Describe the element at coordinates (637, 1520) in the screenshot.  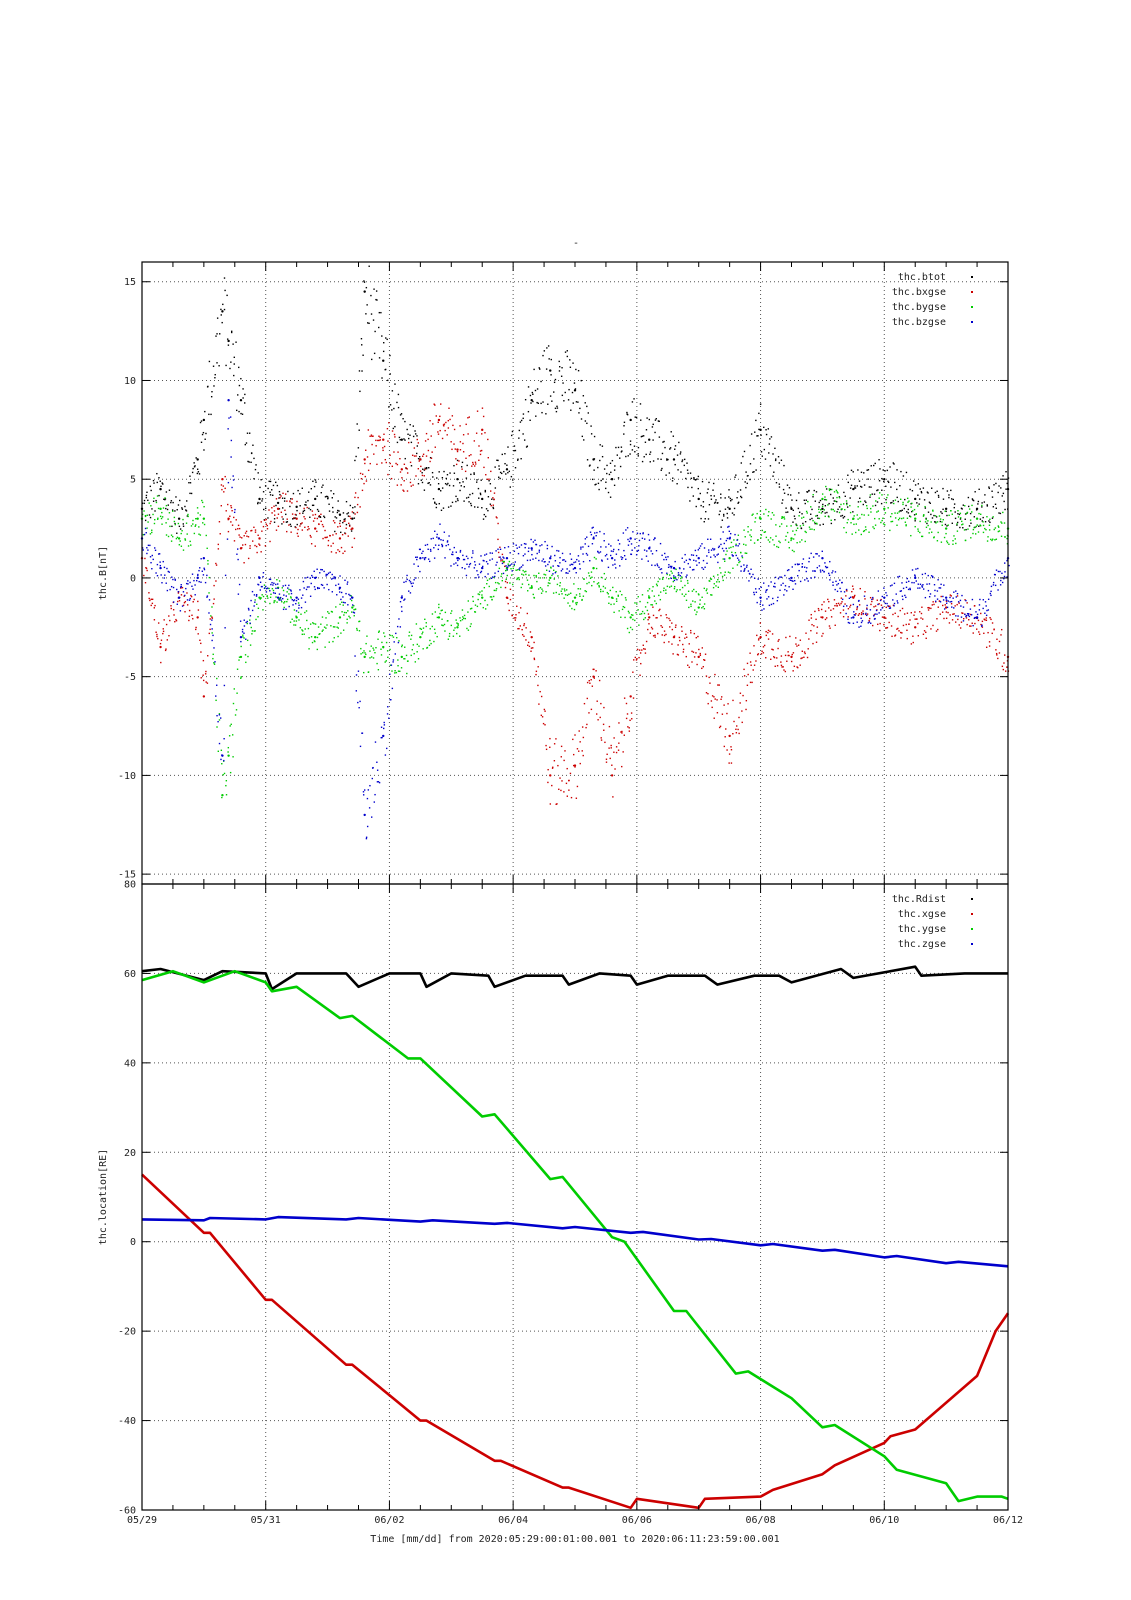
I see `x-tick-label: 06/06` at that location.